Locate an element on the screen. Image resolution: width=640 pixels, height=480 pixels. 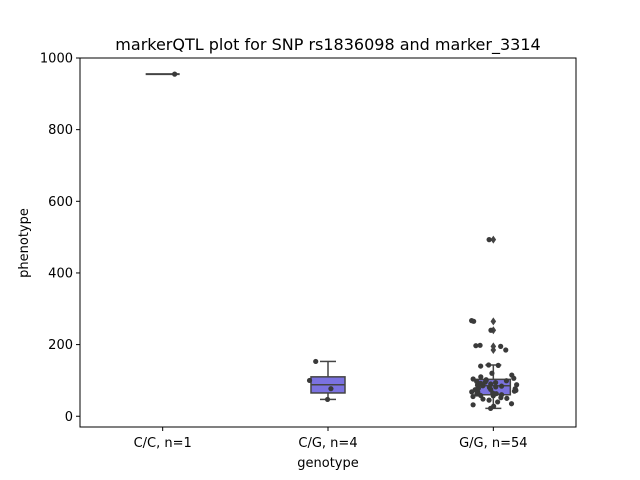
x-axis-label: genotype is located at coordinates (327, 463).